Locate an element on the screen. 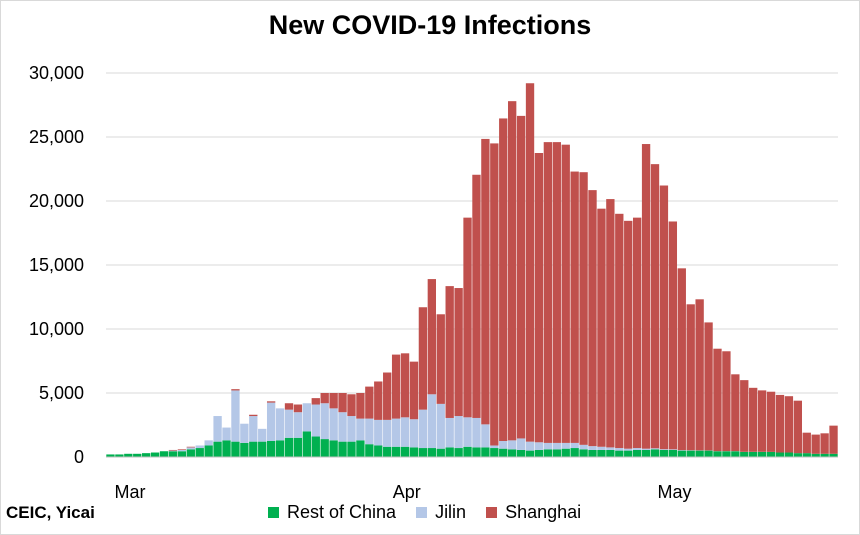 The width and height of the screenshot is (860, 535). legend-label-rest-of-china: Rest of China is located at coordinates (342, 512).